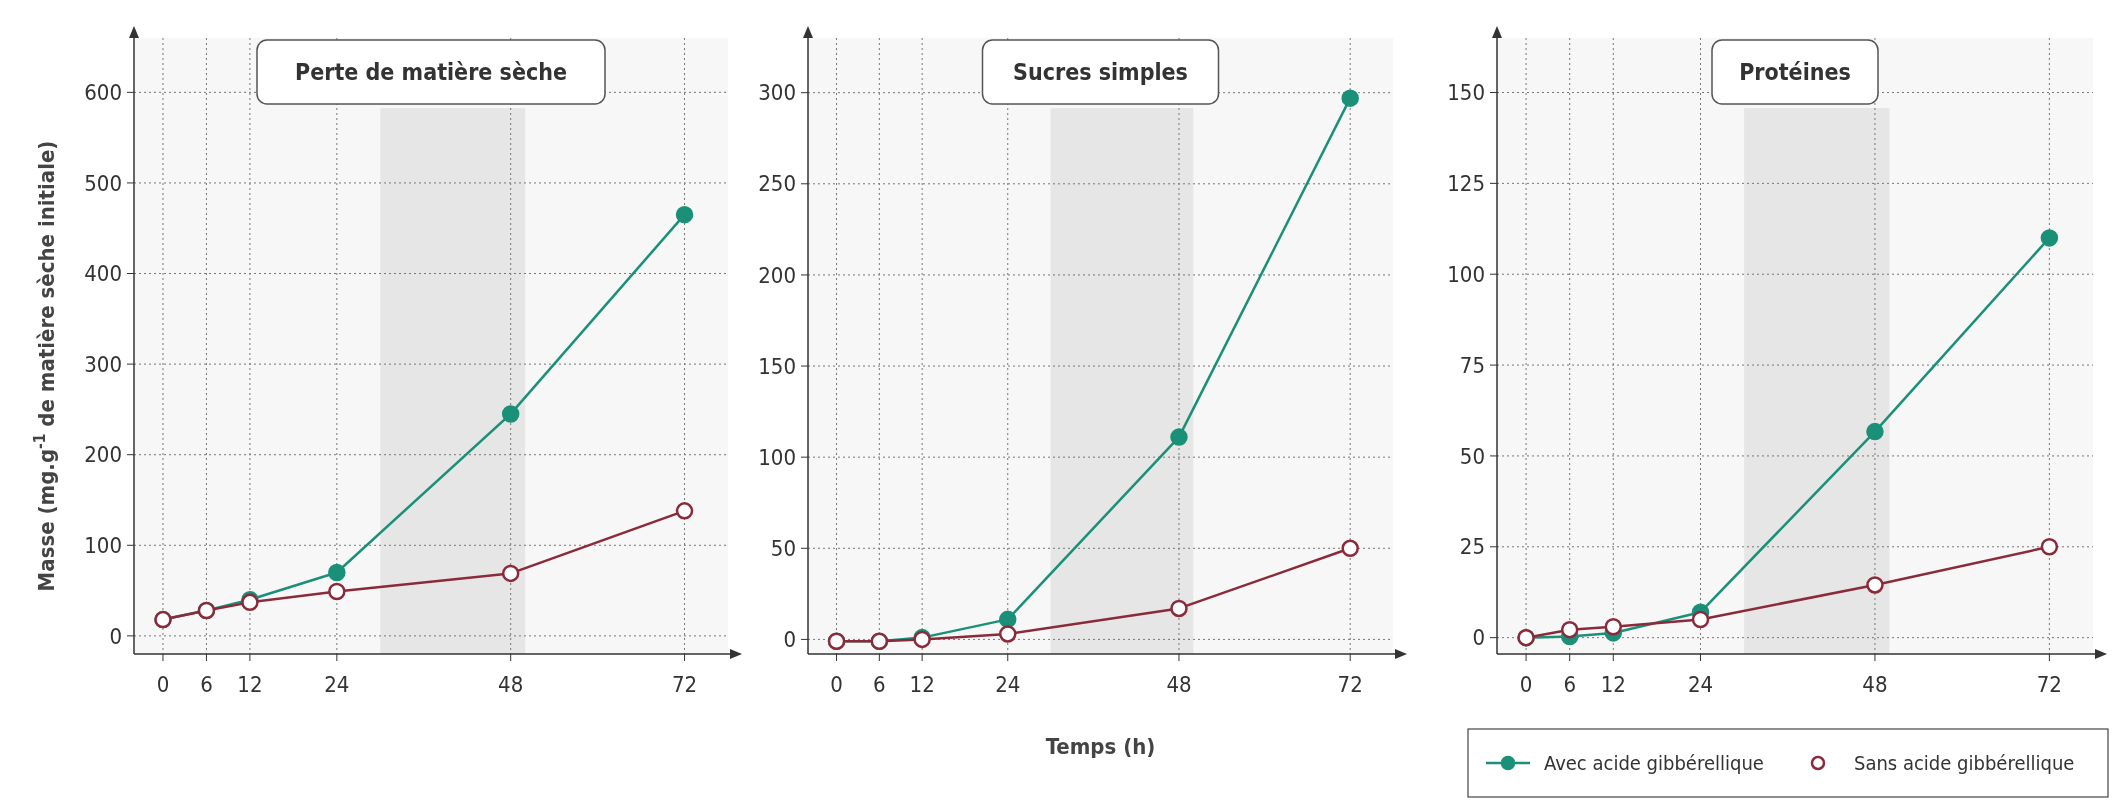 Image resolution: width=2114 pixels, height=811 pixels. What do you see at coordinates (103, 93) in the screenshot?
I see `y-tick-label: 600` at bounding box center [103, 93].